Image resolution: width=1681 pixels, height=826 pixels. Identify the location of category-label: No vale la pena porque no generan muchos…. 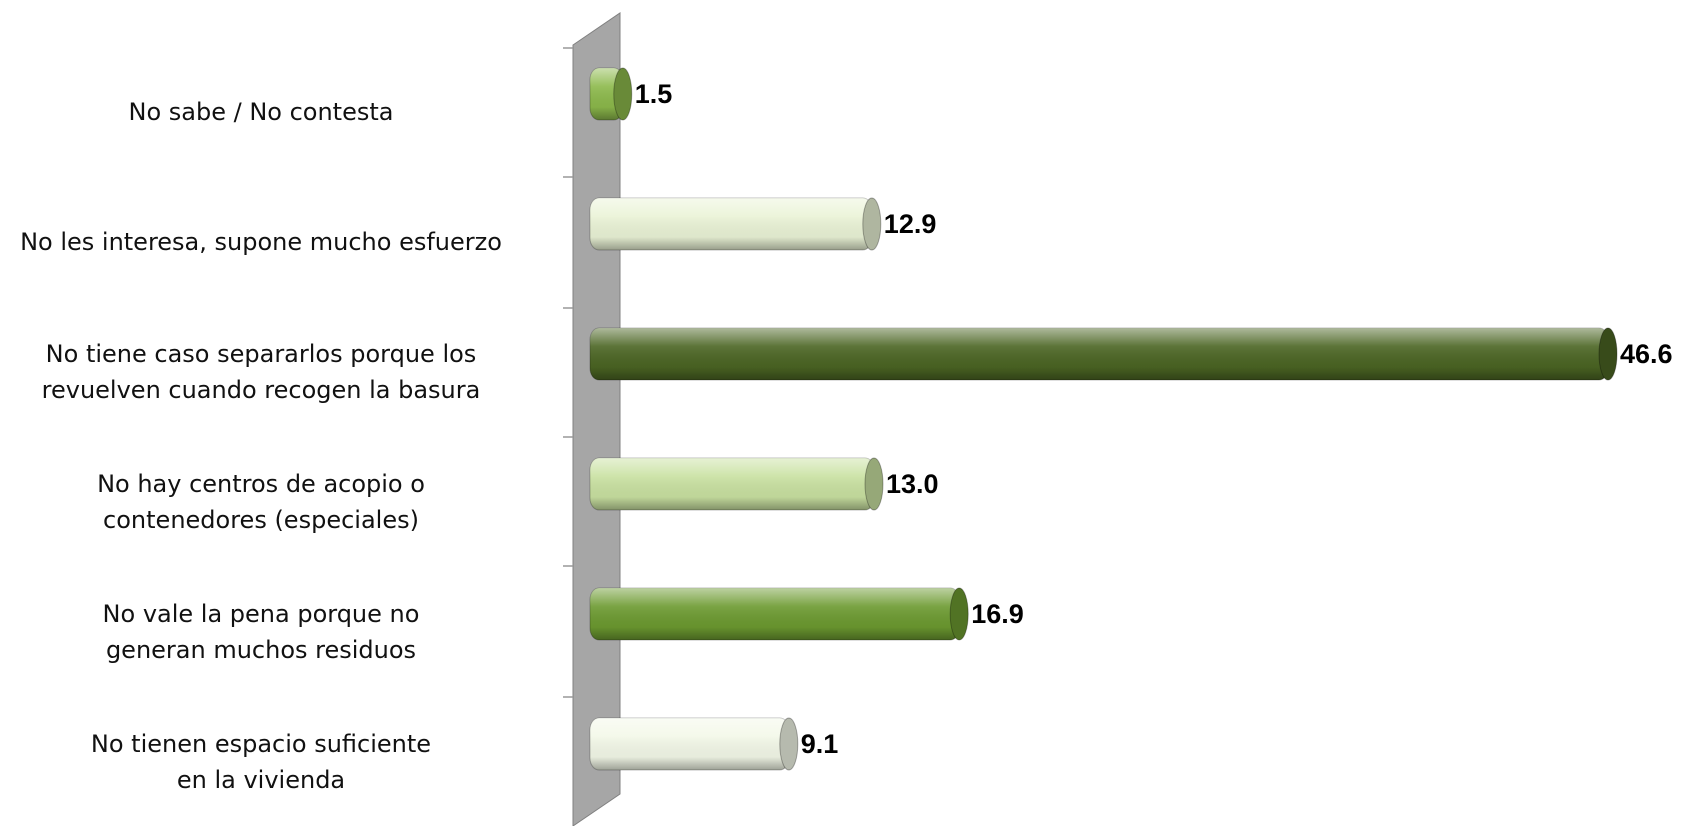
(261, 632).